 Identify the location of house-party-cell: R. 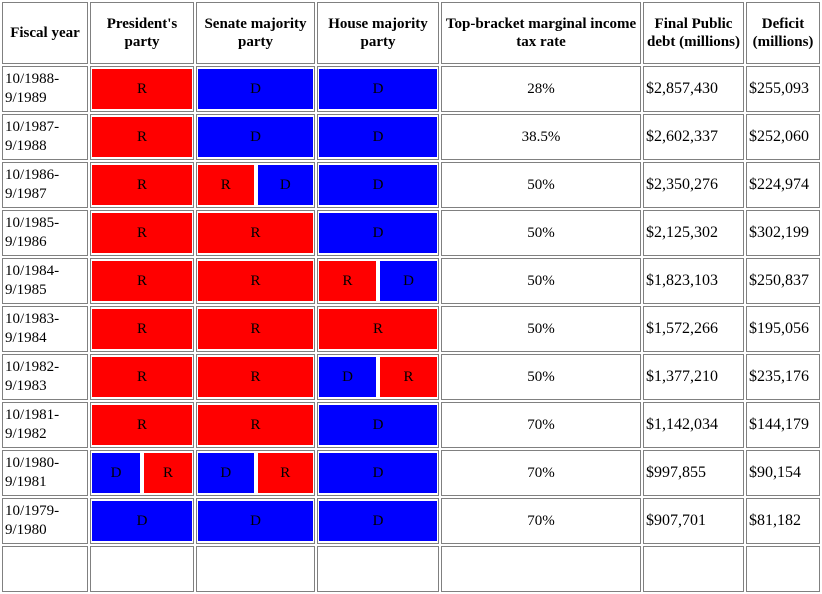
(378, 329).